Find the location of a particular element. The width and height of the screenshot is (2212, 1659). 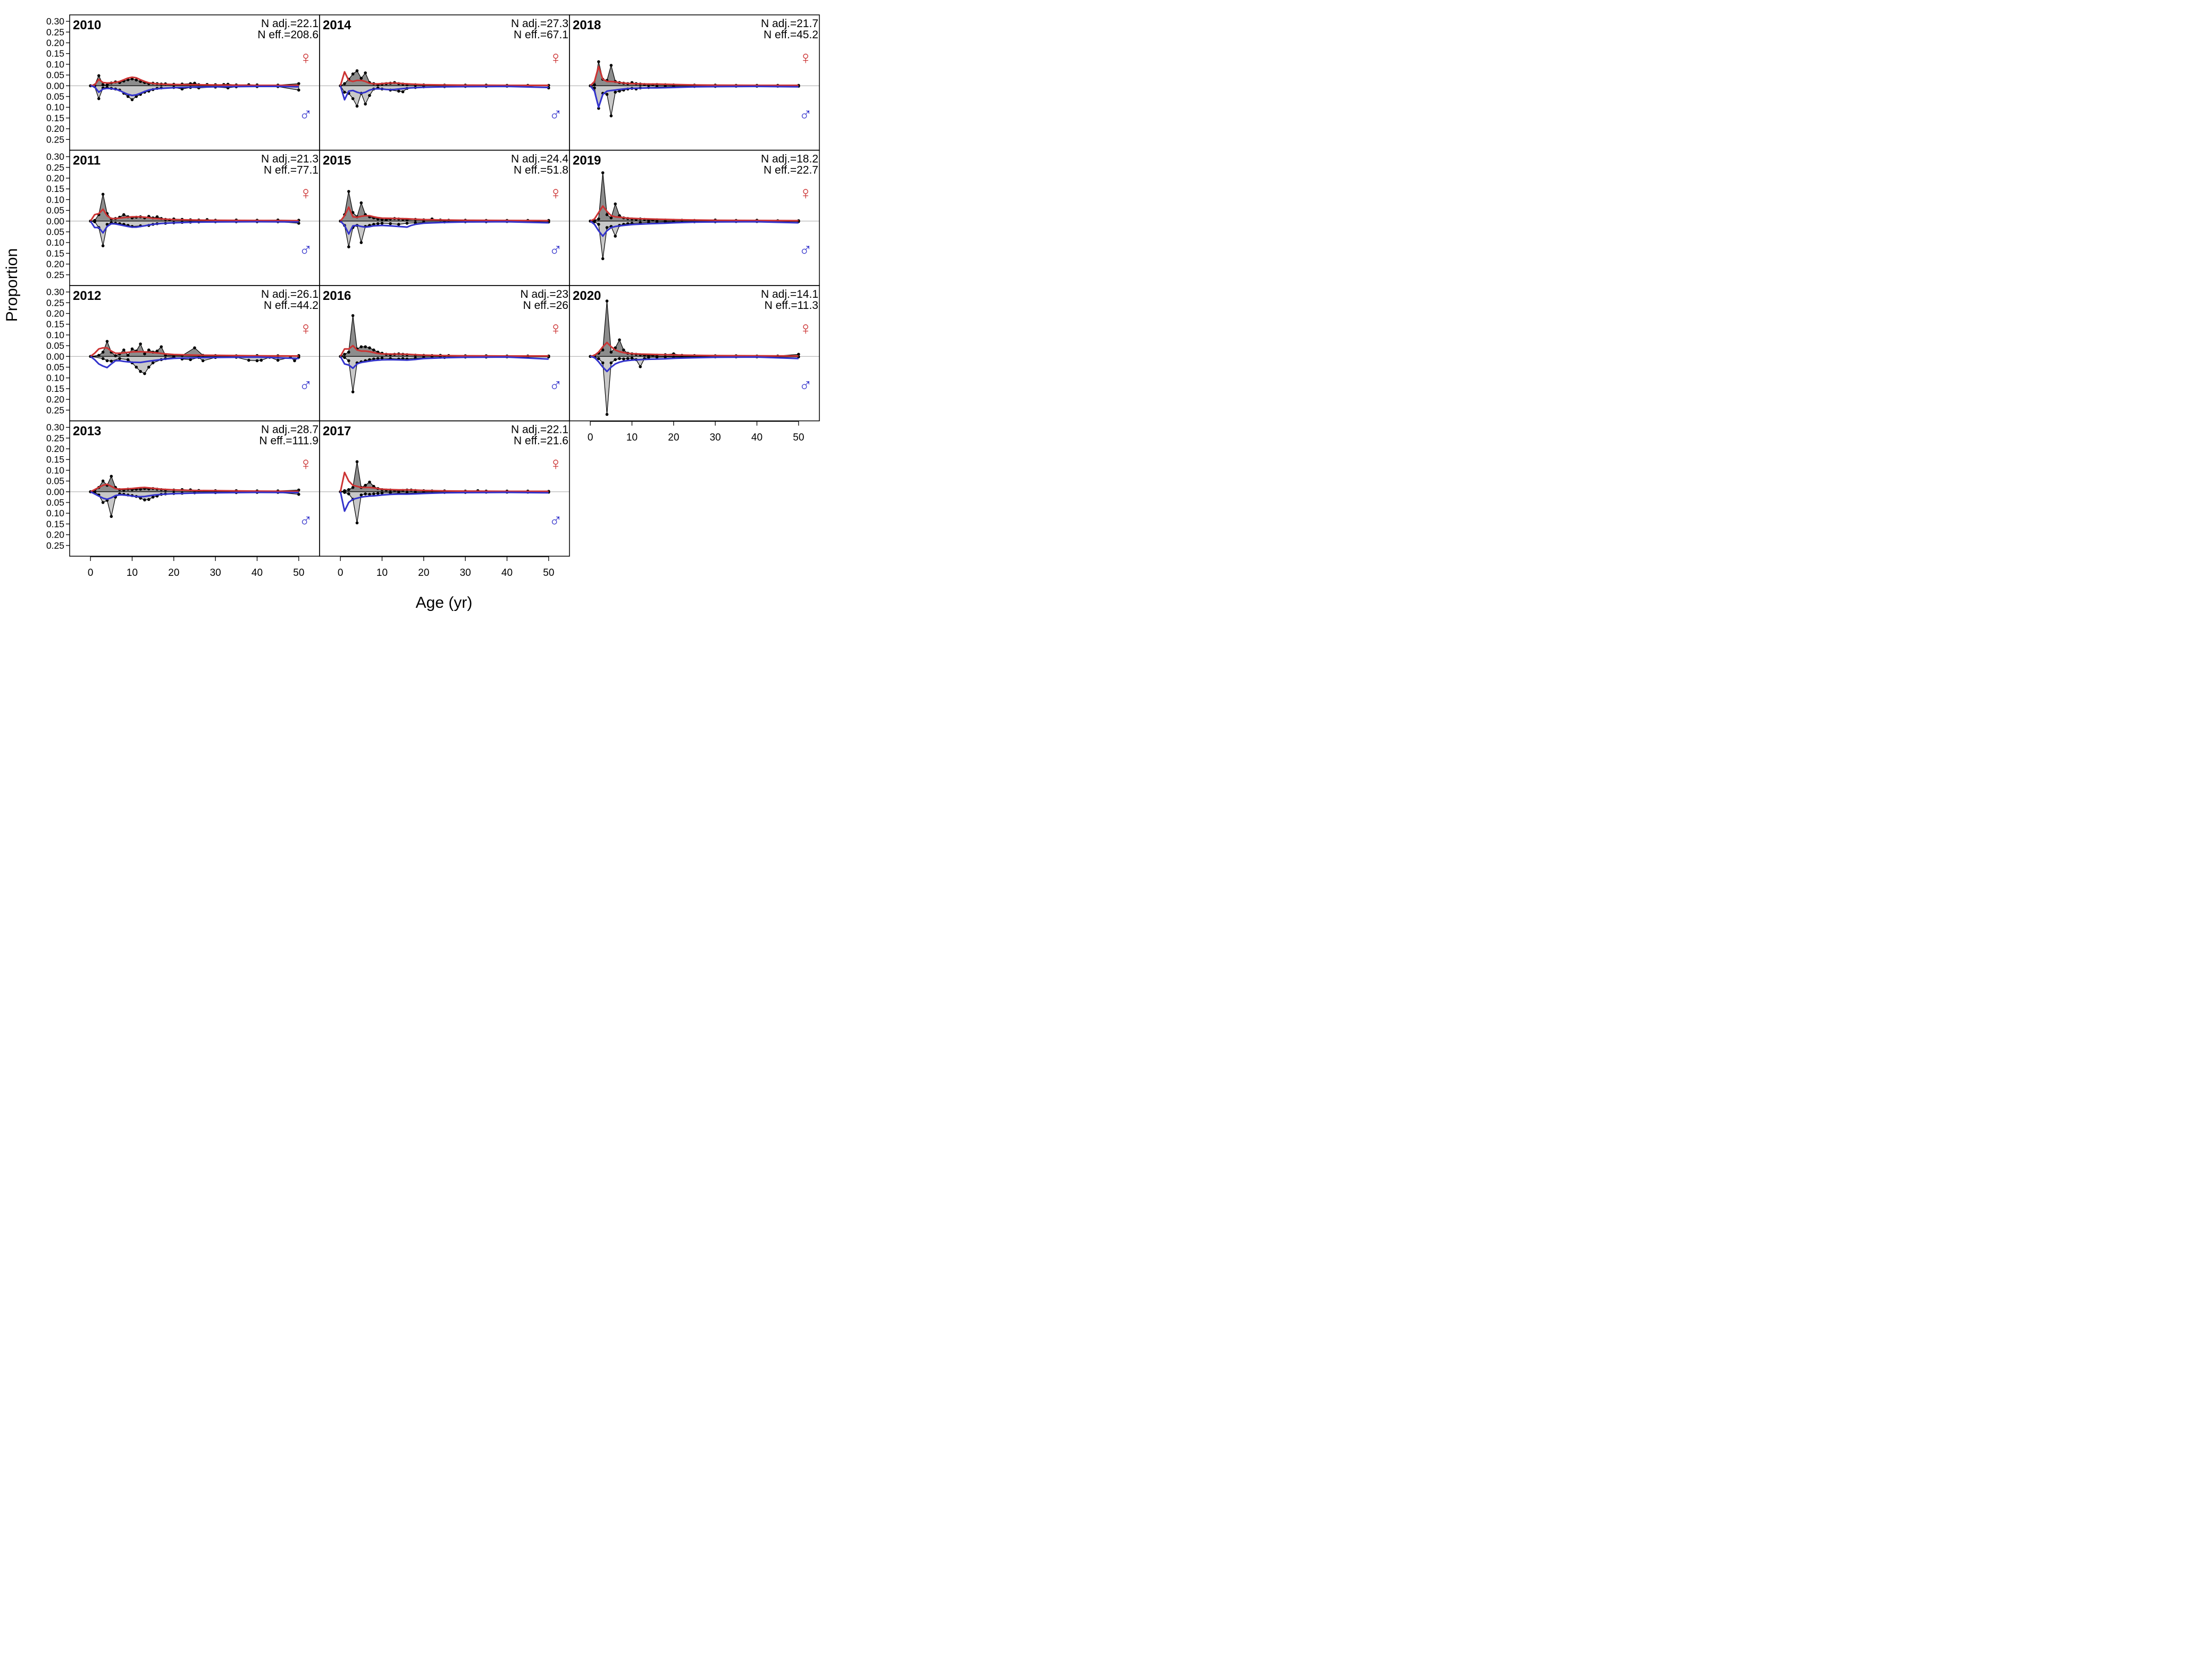

n-adj-label: N adj.=24.4 is located at coordinates (539, 159).